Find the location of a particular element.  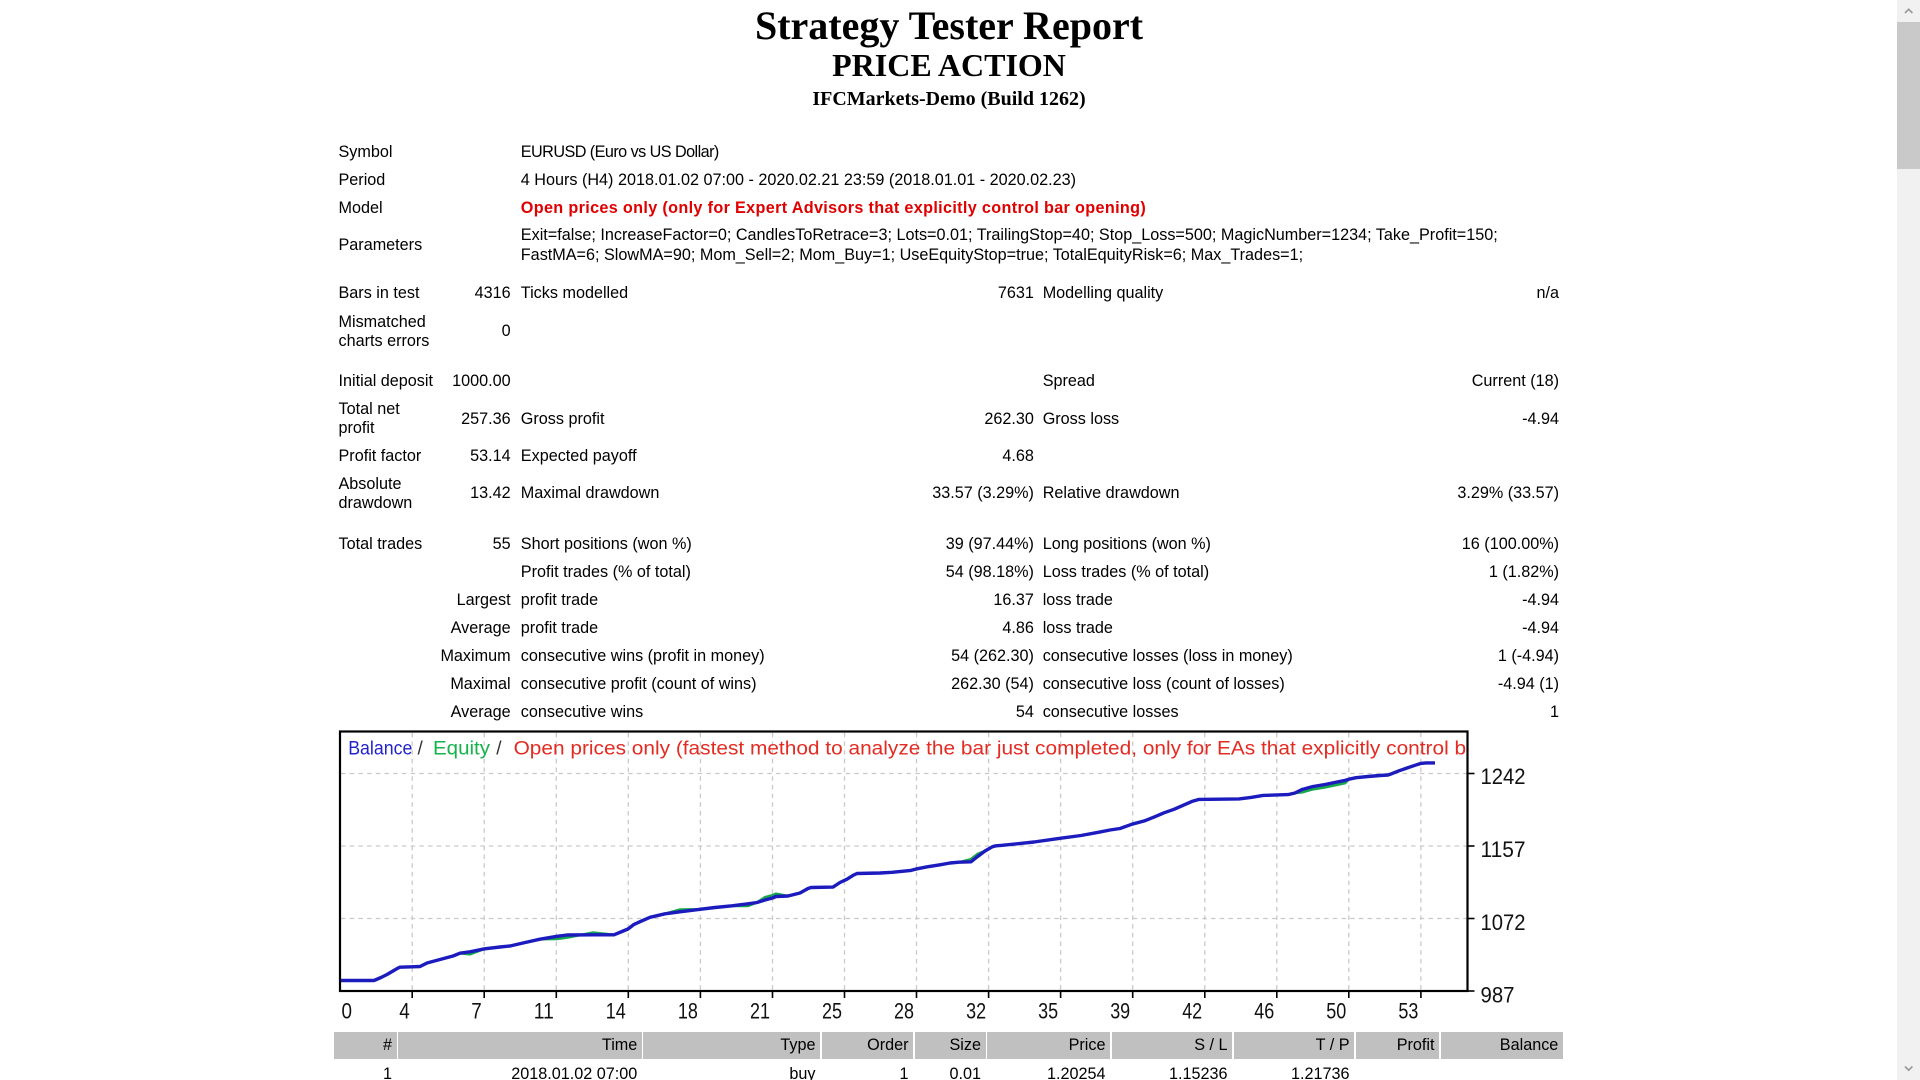

svg-text: 1242 is located at coordinates (1503, 776).